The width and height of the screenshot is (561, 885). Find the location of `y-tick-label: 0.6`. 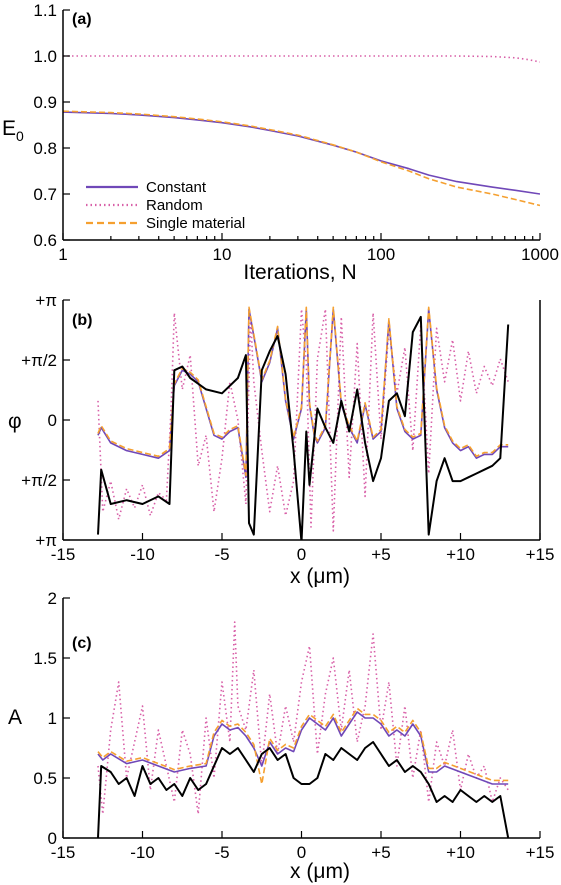

y-tick-label: 0.6 is located at coordinates (45, 240).